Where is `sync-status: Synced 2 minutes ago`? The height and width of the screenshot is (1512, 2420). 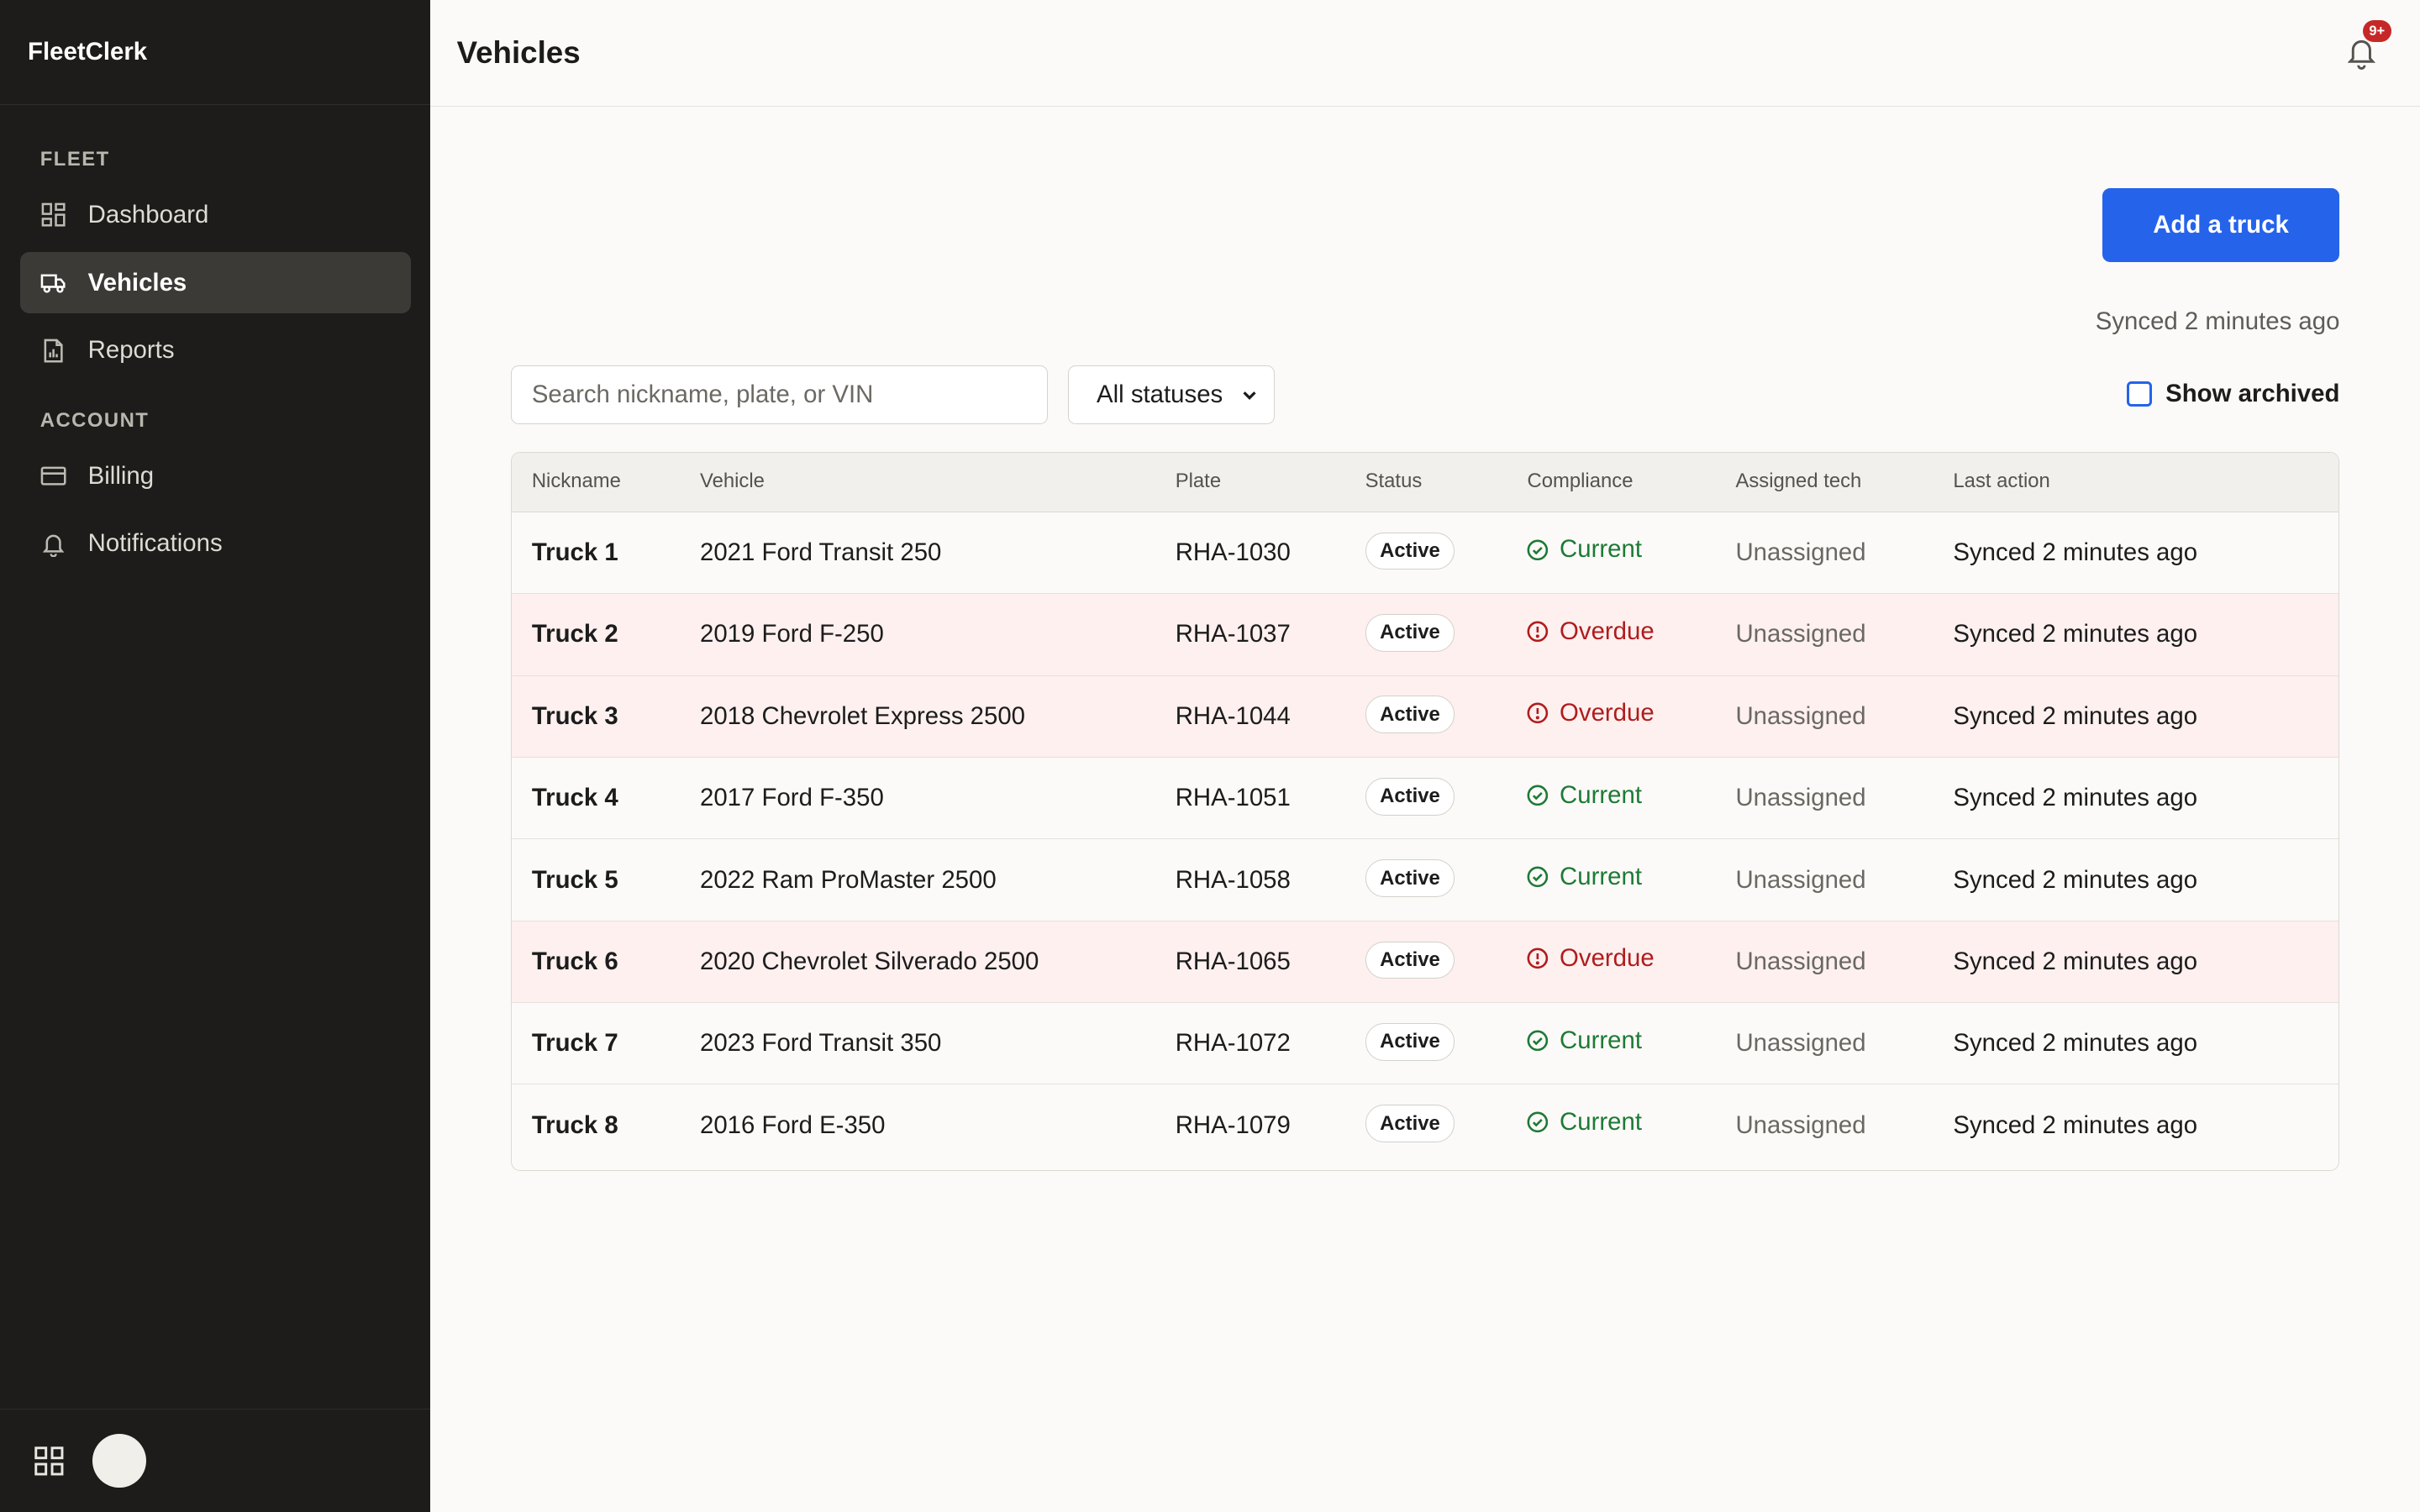 sync-status: Synced 2 minutes ago is located at coordinates (2217, 321).